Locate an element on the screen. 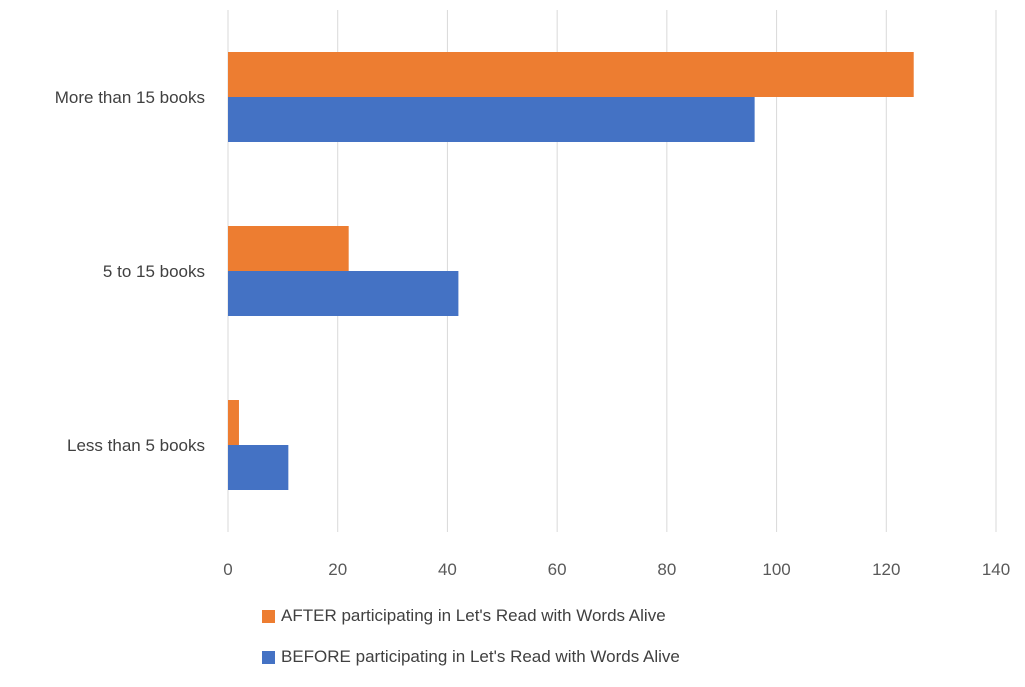  legend-swatch-after is located at coordinates (268, 616).